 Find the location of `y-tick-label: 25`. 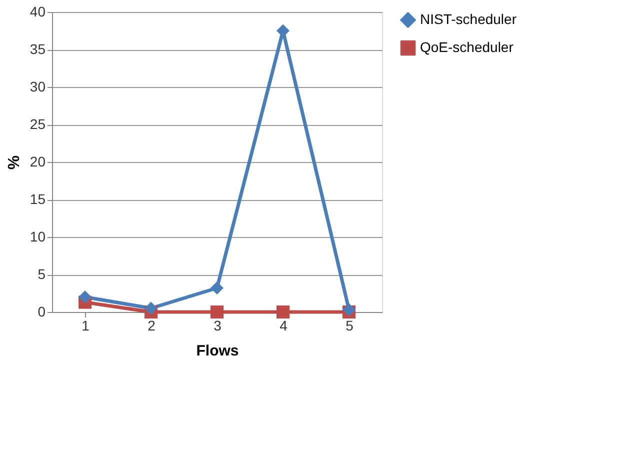

y-tick-label: 25 is located at coordinates (38, 124).